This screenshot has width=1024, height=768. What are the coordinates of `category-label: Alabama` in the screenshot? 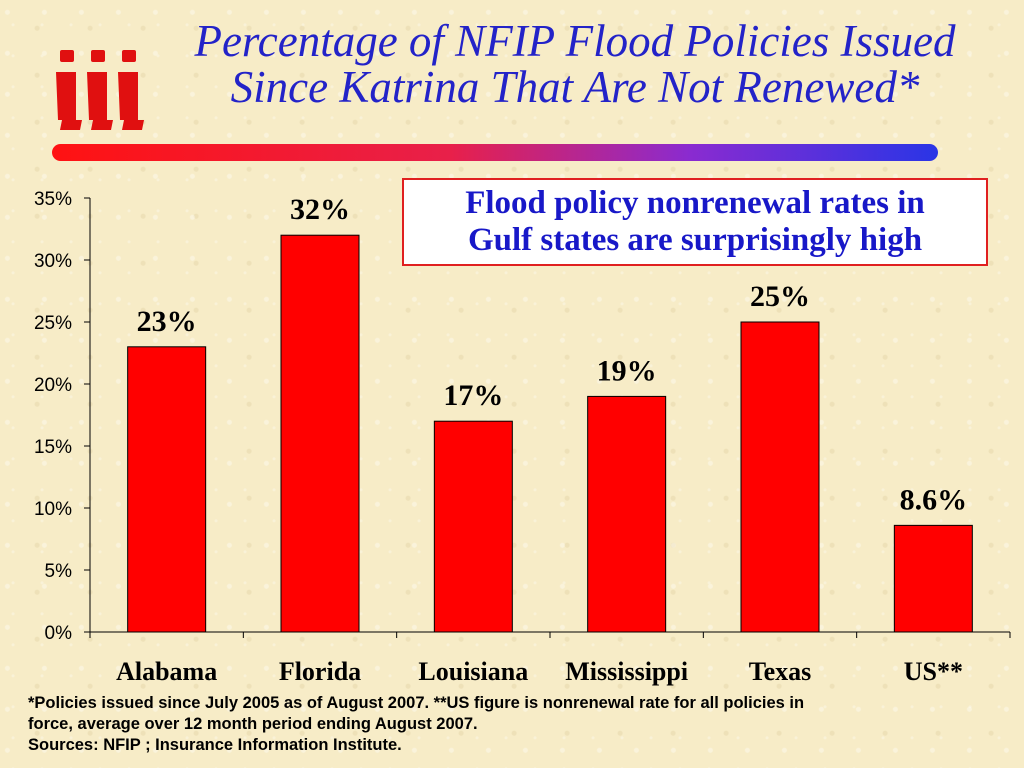 It's located at (166, 671).